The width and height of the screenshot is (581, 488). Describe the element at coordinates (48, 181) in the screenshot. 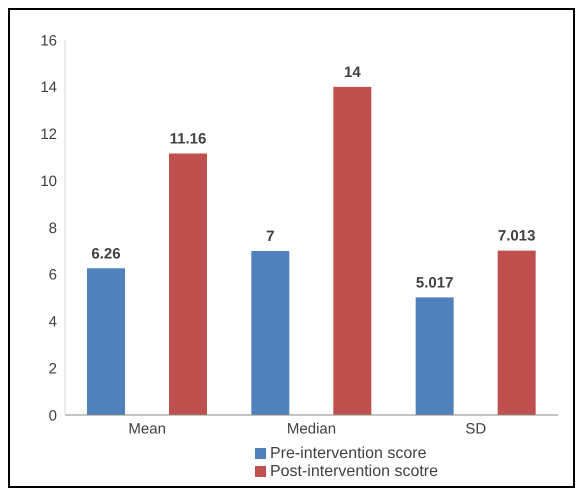

I see `y-tick-label: 10` at that location.